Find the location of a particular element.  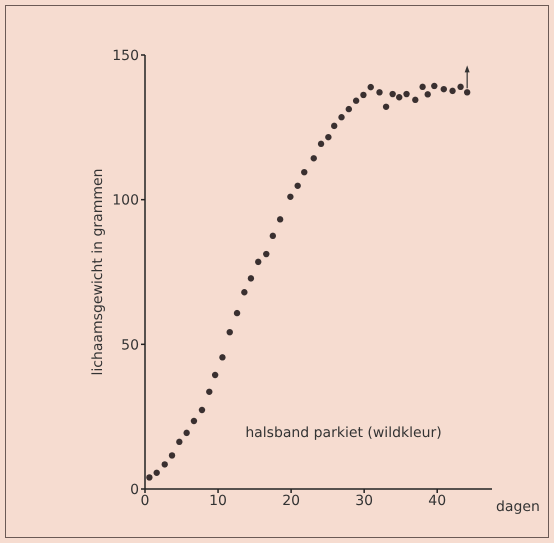

y-tick-label: 100 is located at coordinates (125, 200).